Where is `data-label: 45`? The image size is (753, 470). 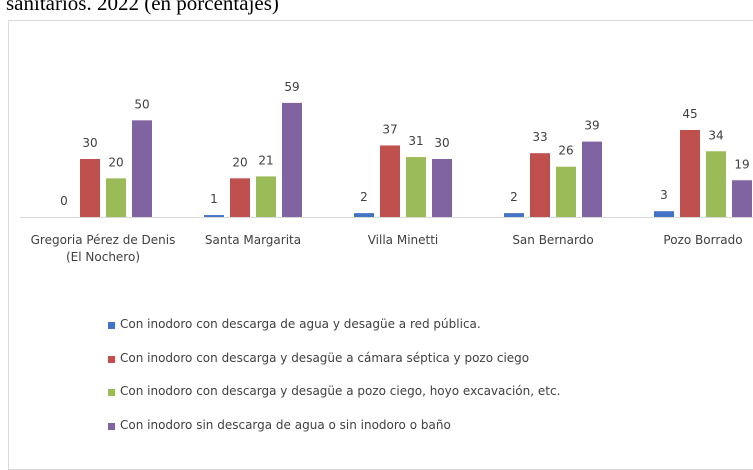
data-label: 45 is located at coordinates (689, 114).